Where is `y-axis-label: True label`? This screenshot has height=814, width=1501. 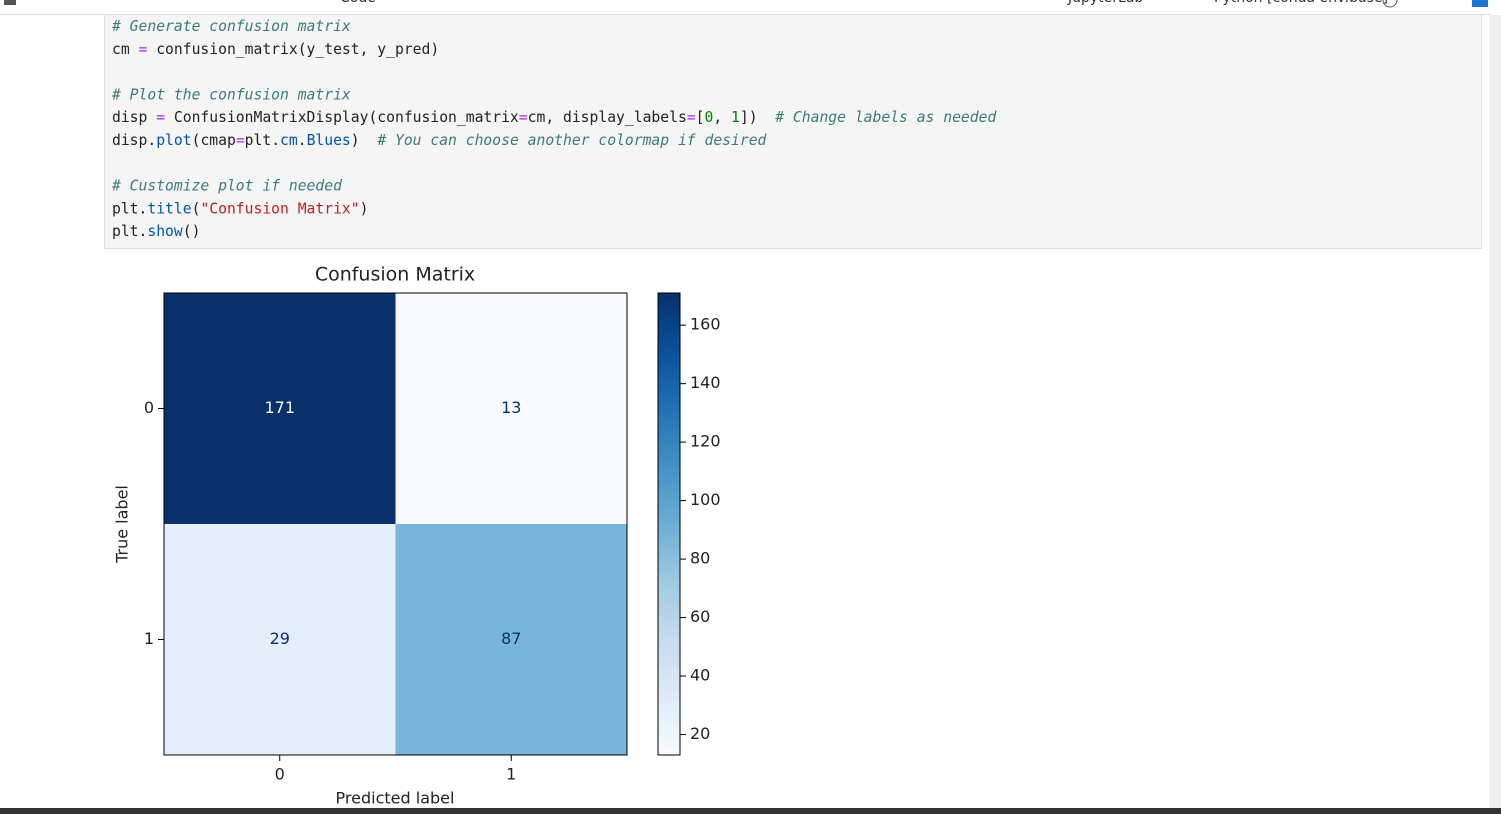 y-axis-label: True label is located at coordinates (122, 524).